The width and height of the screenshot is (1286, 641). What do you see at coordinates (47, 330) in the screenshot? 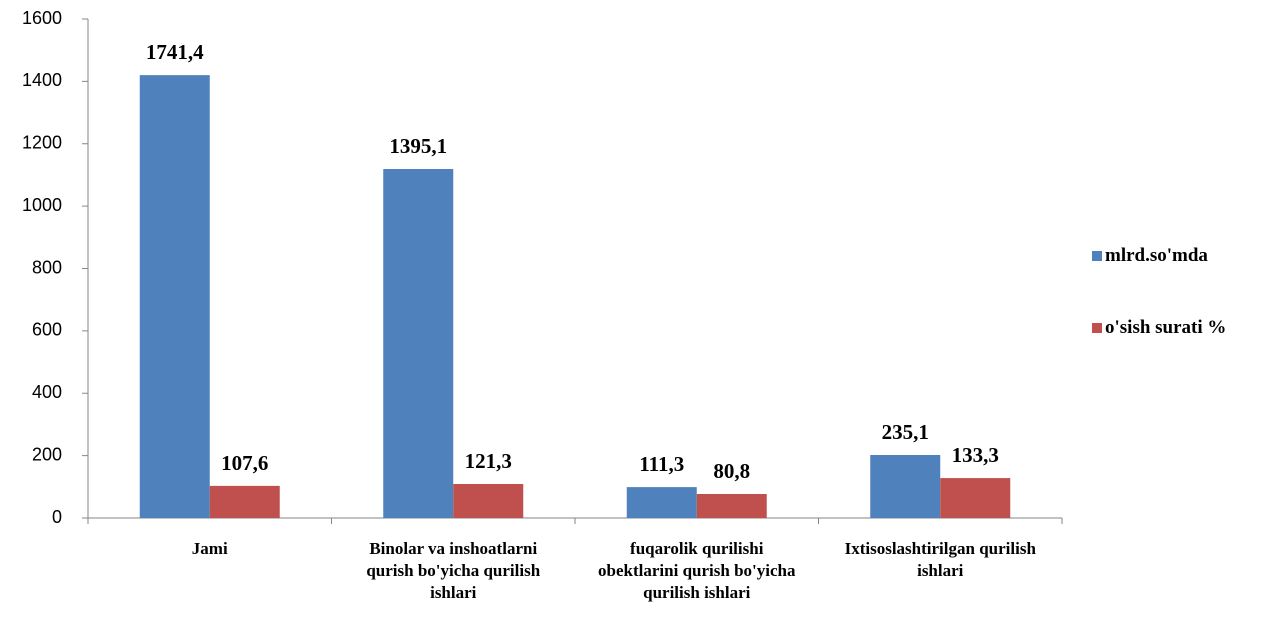
I see `y-tick-label: 600` at bounding box center [47, 330].